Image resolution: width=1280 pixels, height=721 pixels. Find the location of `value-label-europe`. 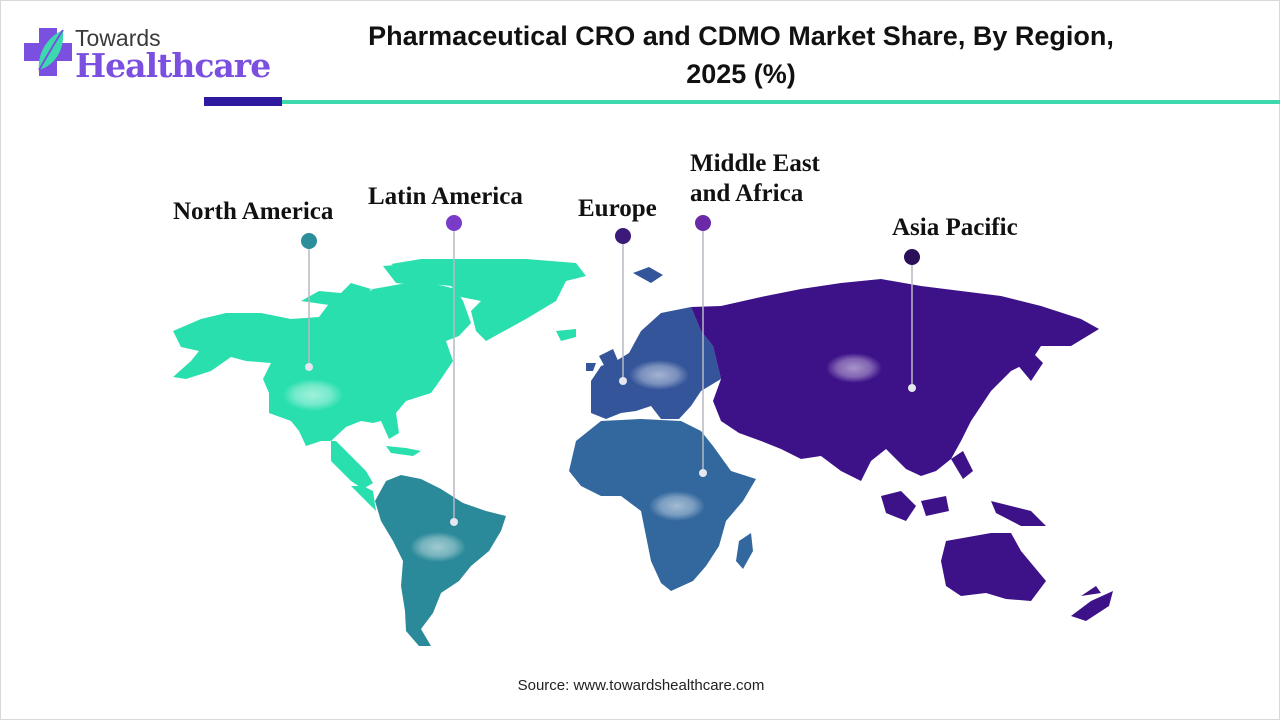

value-label-europe is located at coordinates (659, 375).